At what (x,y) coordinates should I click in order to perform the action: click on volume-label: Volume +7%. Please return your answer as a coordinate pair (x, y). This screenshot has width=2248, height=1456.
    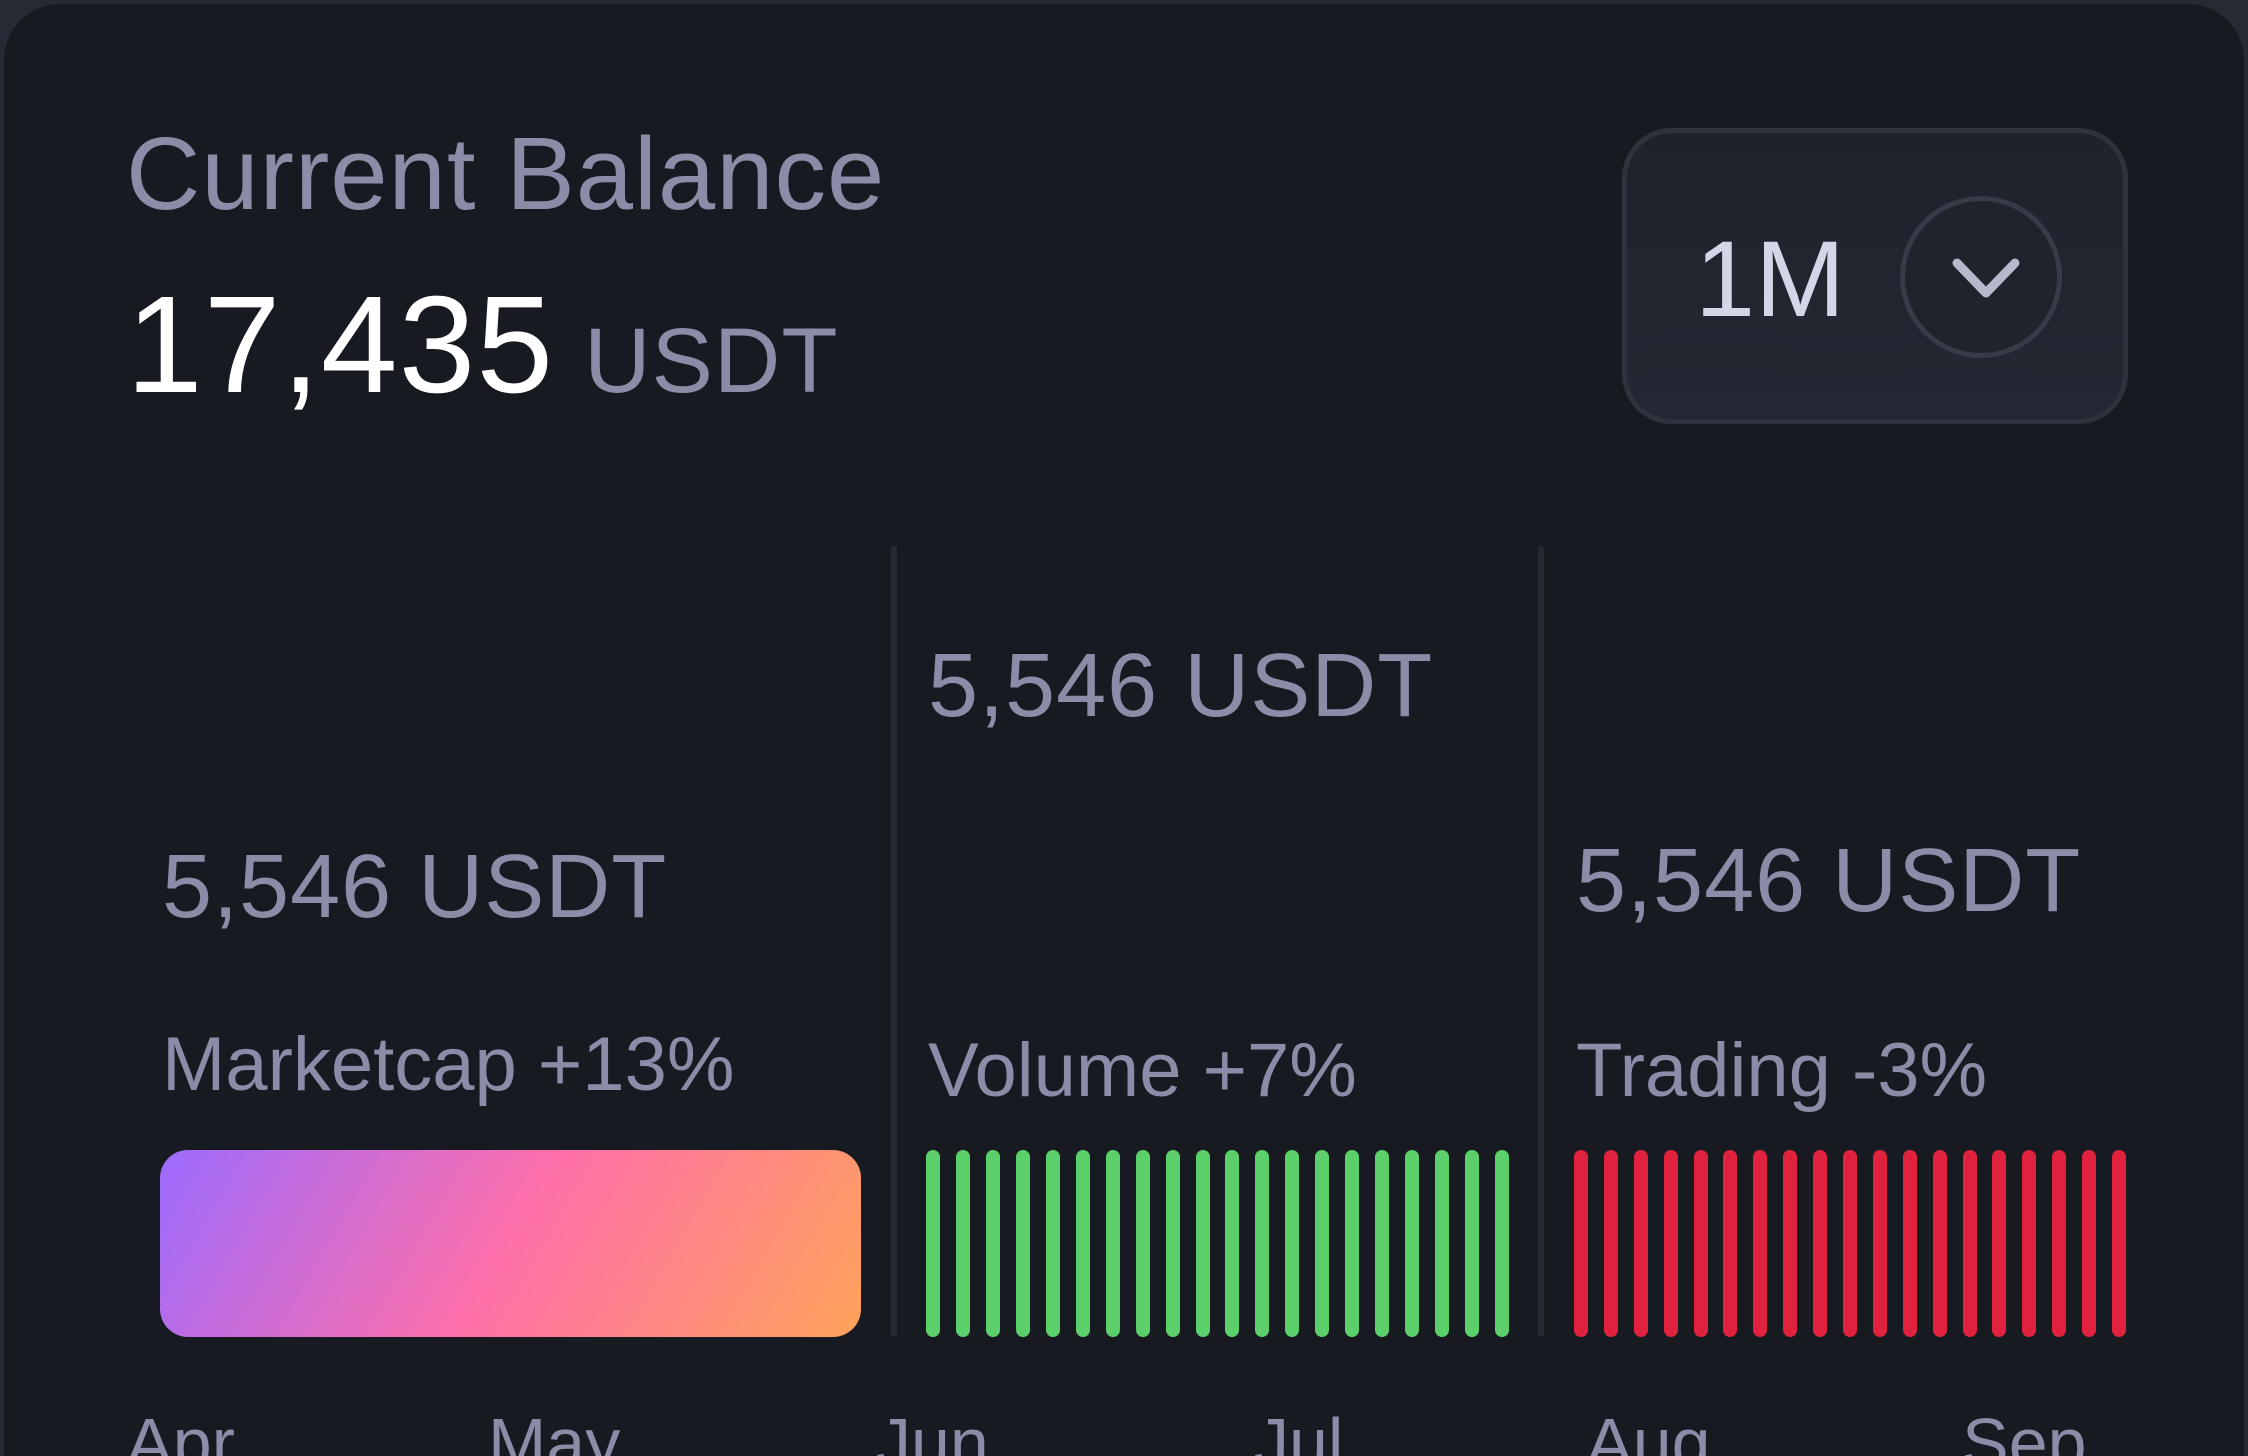
    Looking at the image, I should click on (1142, 1070).